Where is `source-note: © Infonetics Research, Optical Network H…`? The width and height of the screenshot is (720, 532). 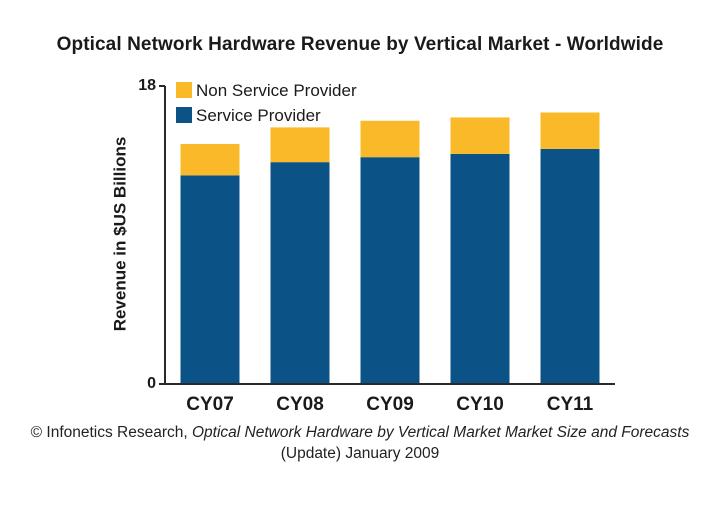
source-note: © Infonetics Research, Optical Network H… is located at coordinates (360, 443).